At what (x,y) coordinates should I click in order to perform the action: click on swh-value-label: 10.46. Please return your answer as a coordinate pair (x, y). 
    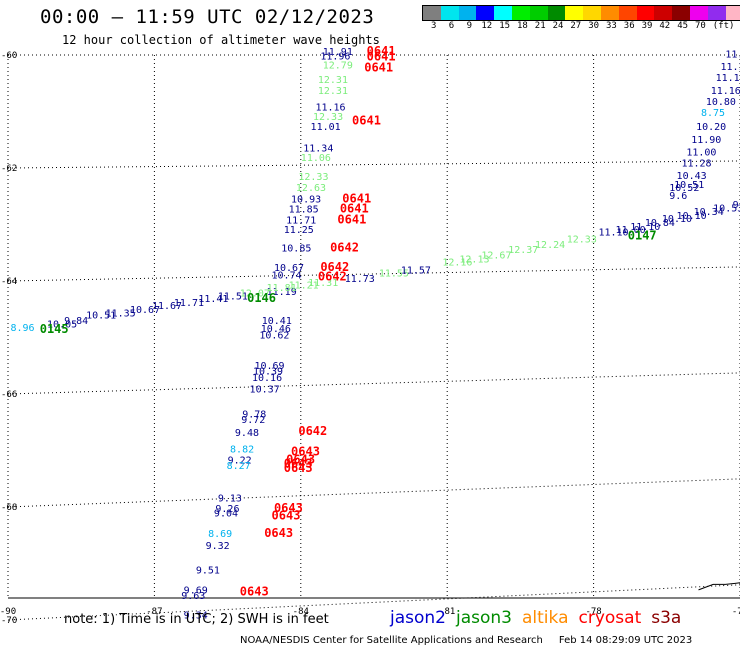
    Looking at the image, I should click on (276, 329).